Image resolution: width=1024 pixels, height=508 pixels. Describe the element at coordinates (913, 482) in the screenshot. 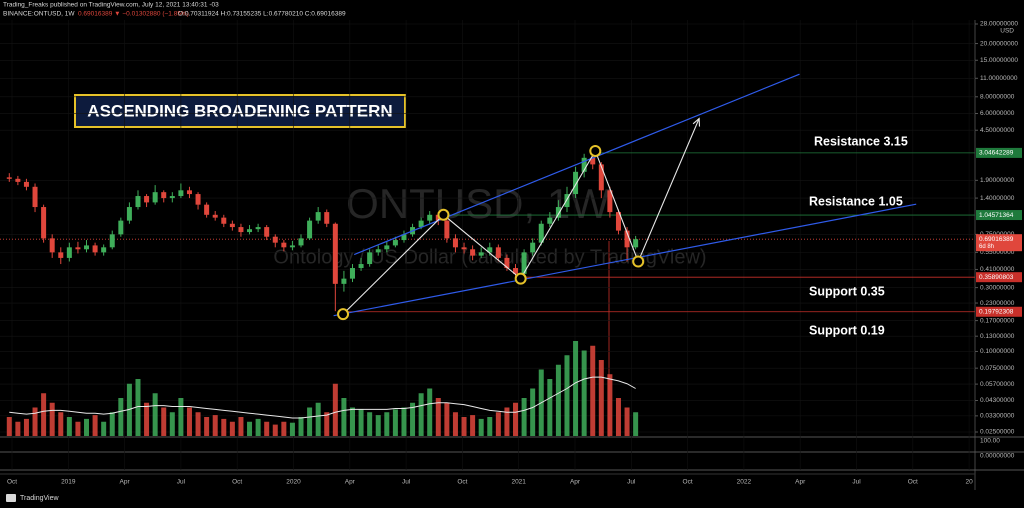

I see `x-tick-label: Oct` at that location.